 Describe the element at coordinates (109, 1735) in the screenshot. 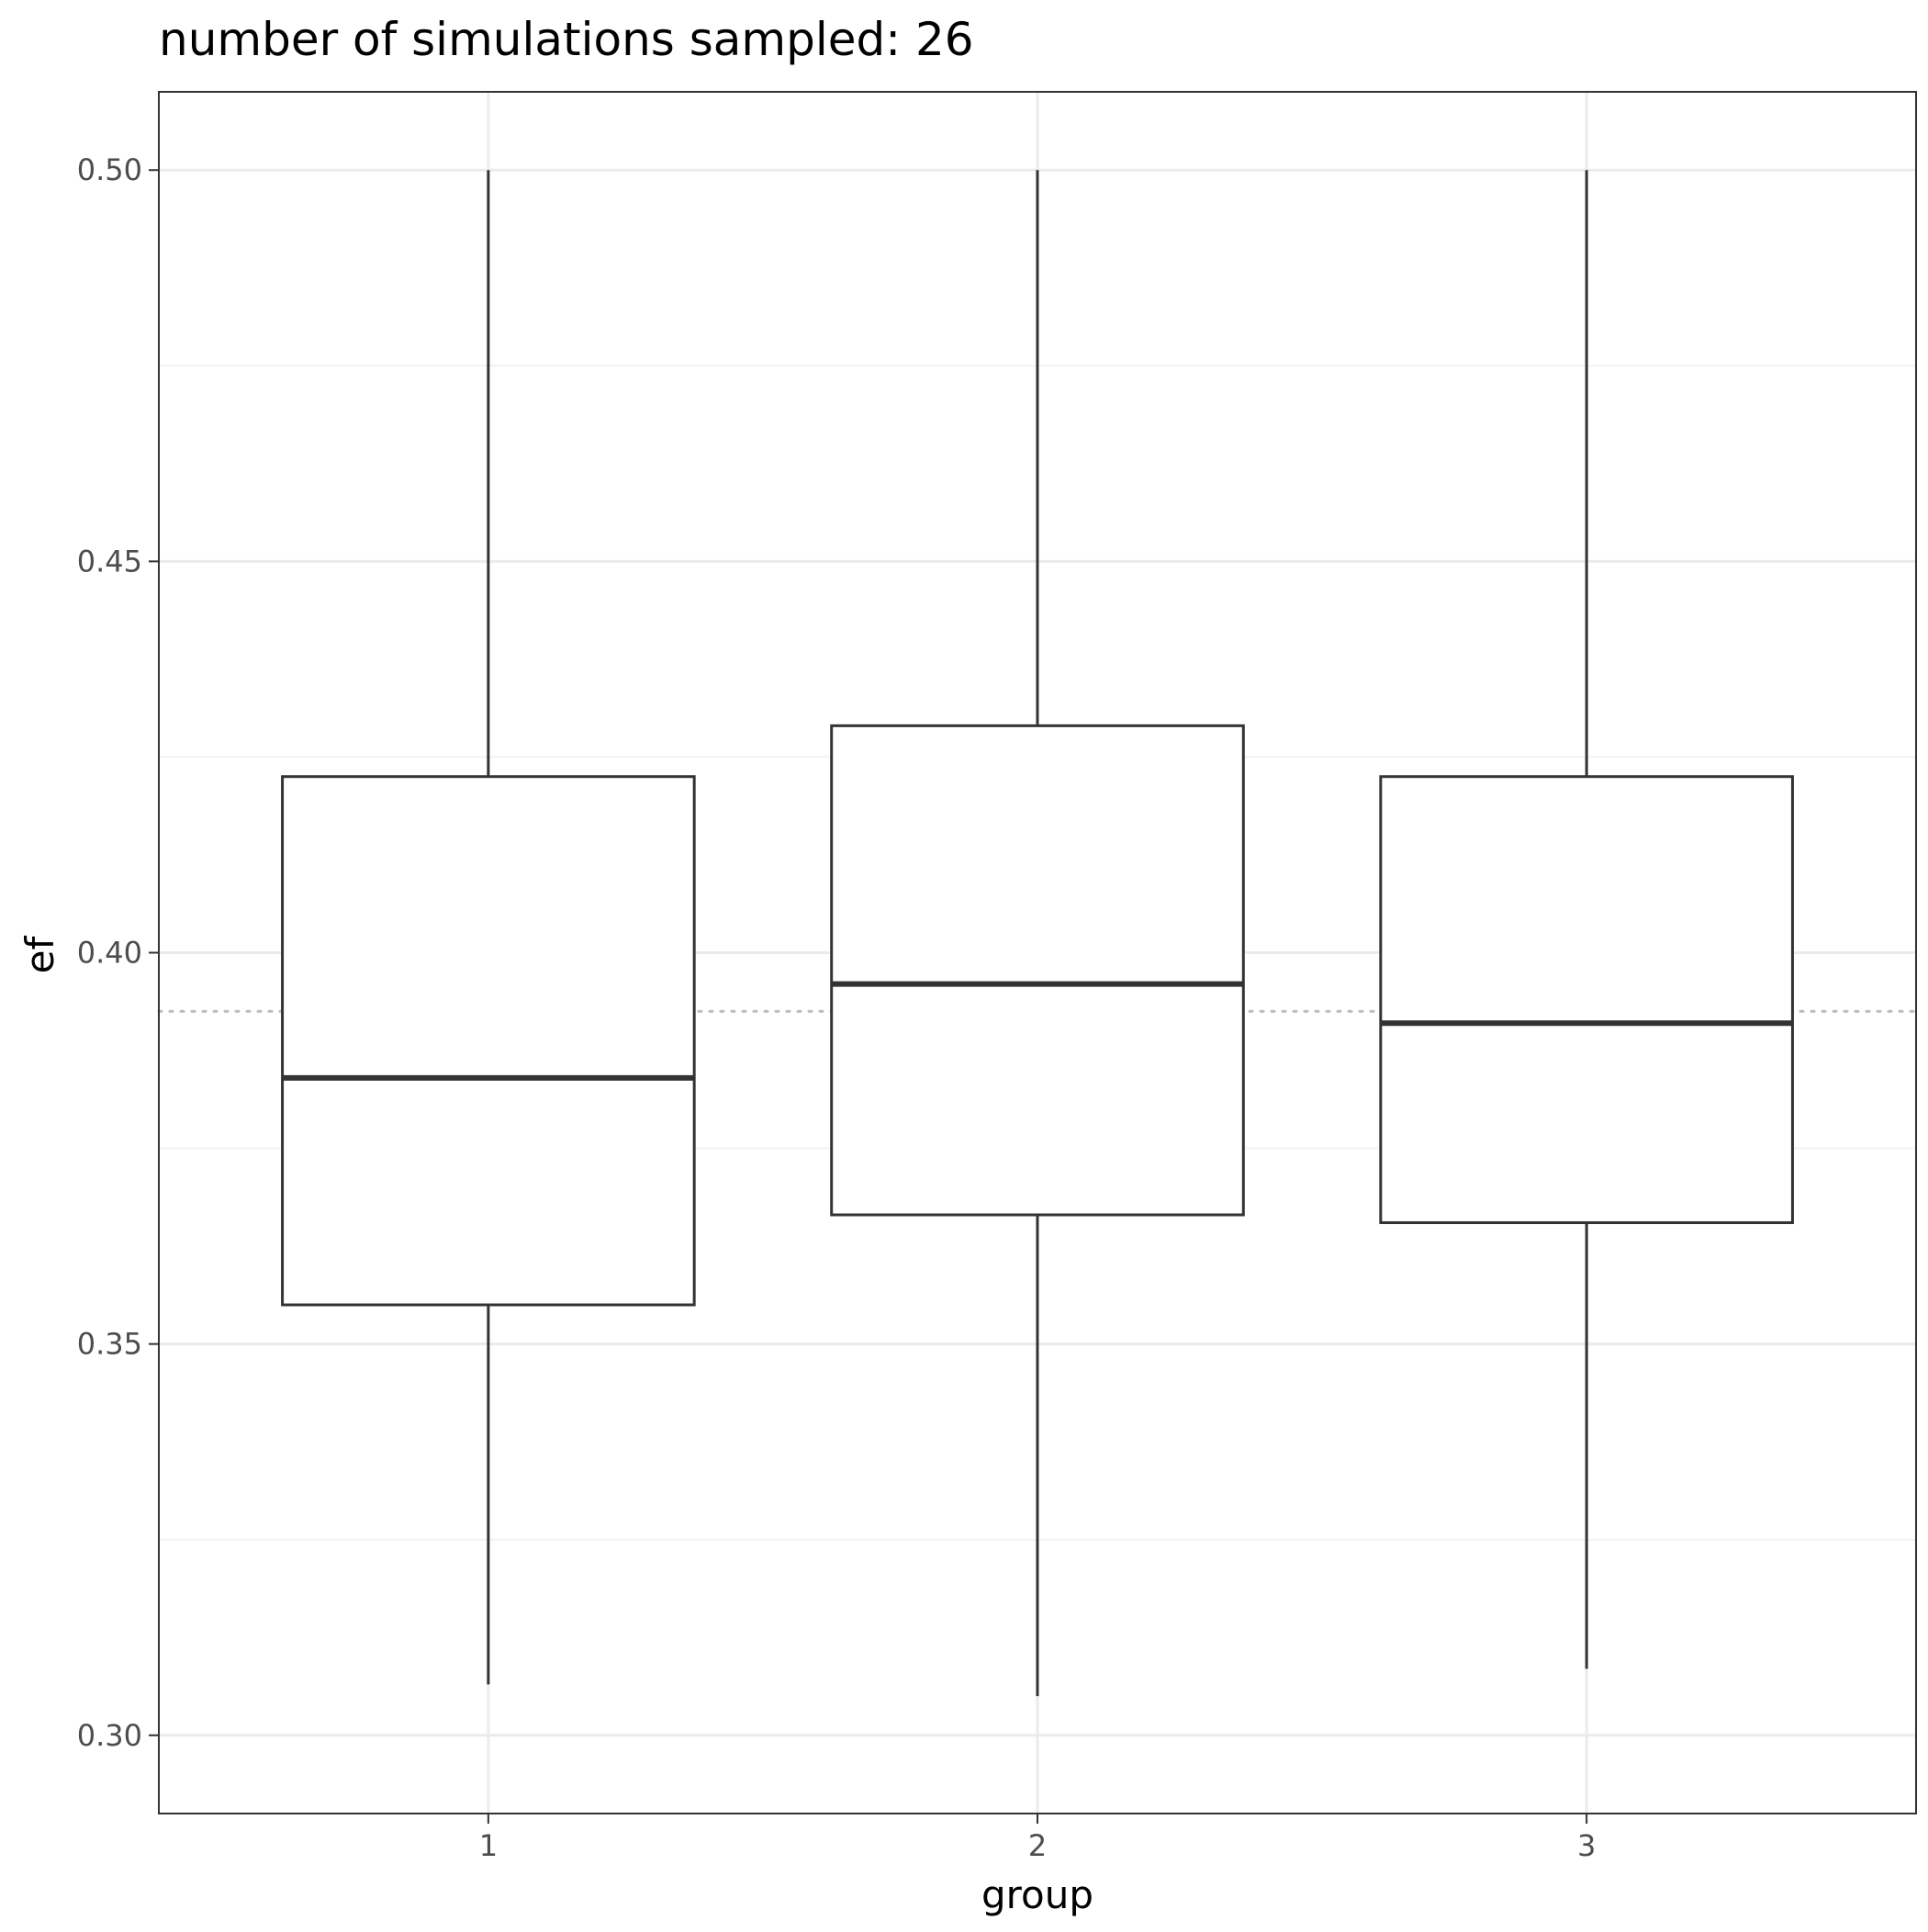

I see `y-tick-label: 0.30` at that location.